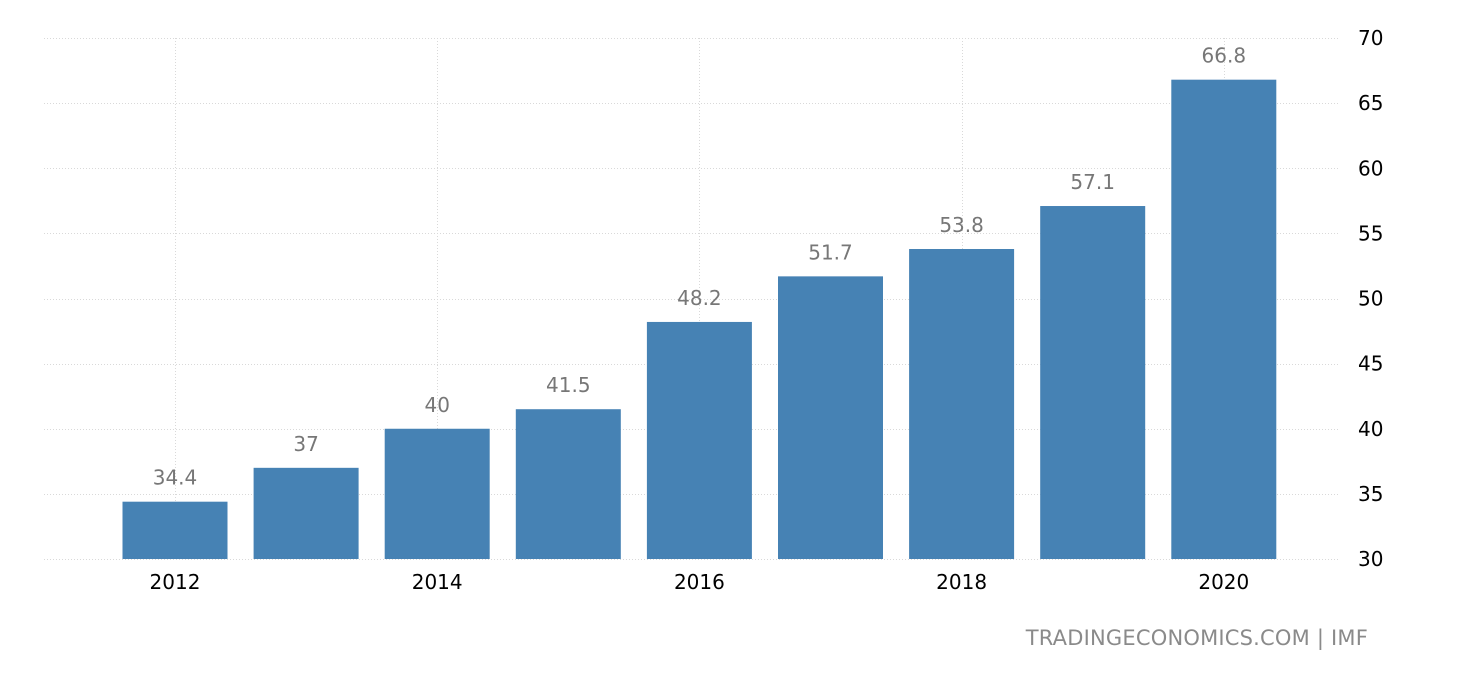 This screenshot has height=680, width=1460. Describe the element at coordinates (1093, 382) in the screenshot. I see `bar-2019` at that location.